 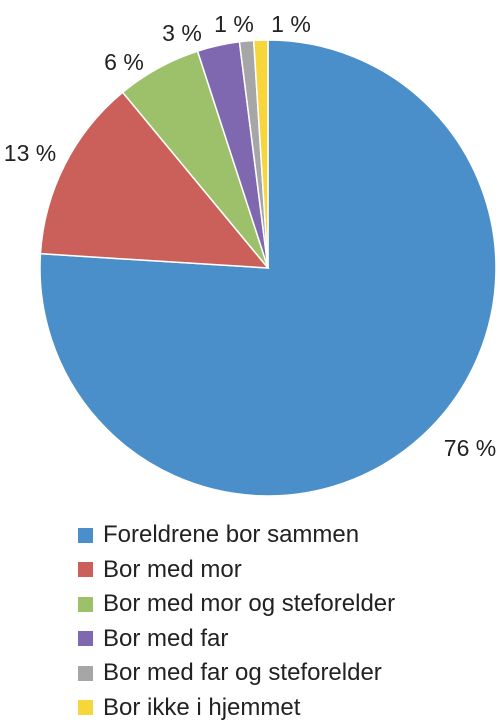 I want to click on legend-item: Bor med far, so click(x=236, y=639).